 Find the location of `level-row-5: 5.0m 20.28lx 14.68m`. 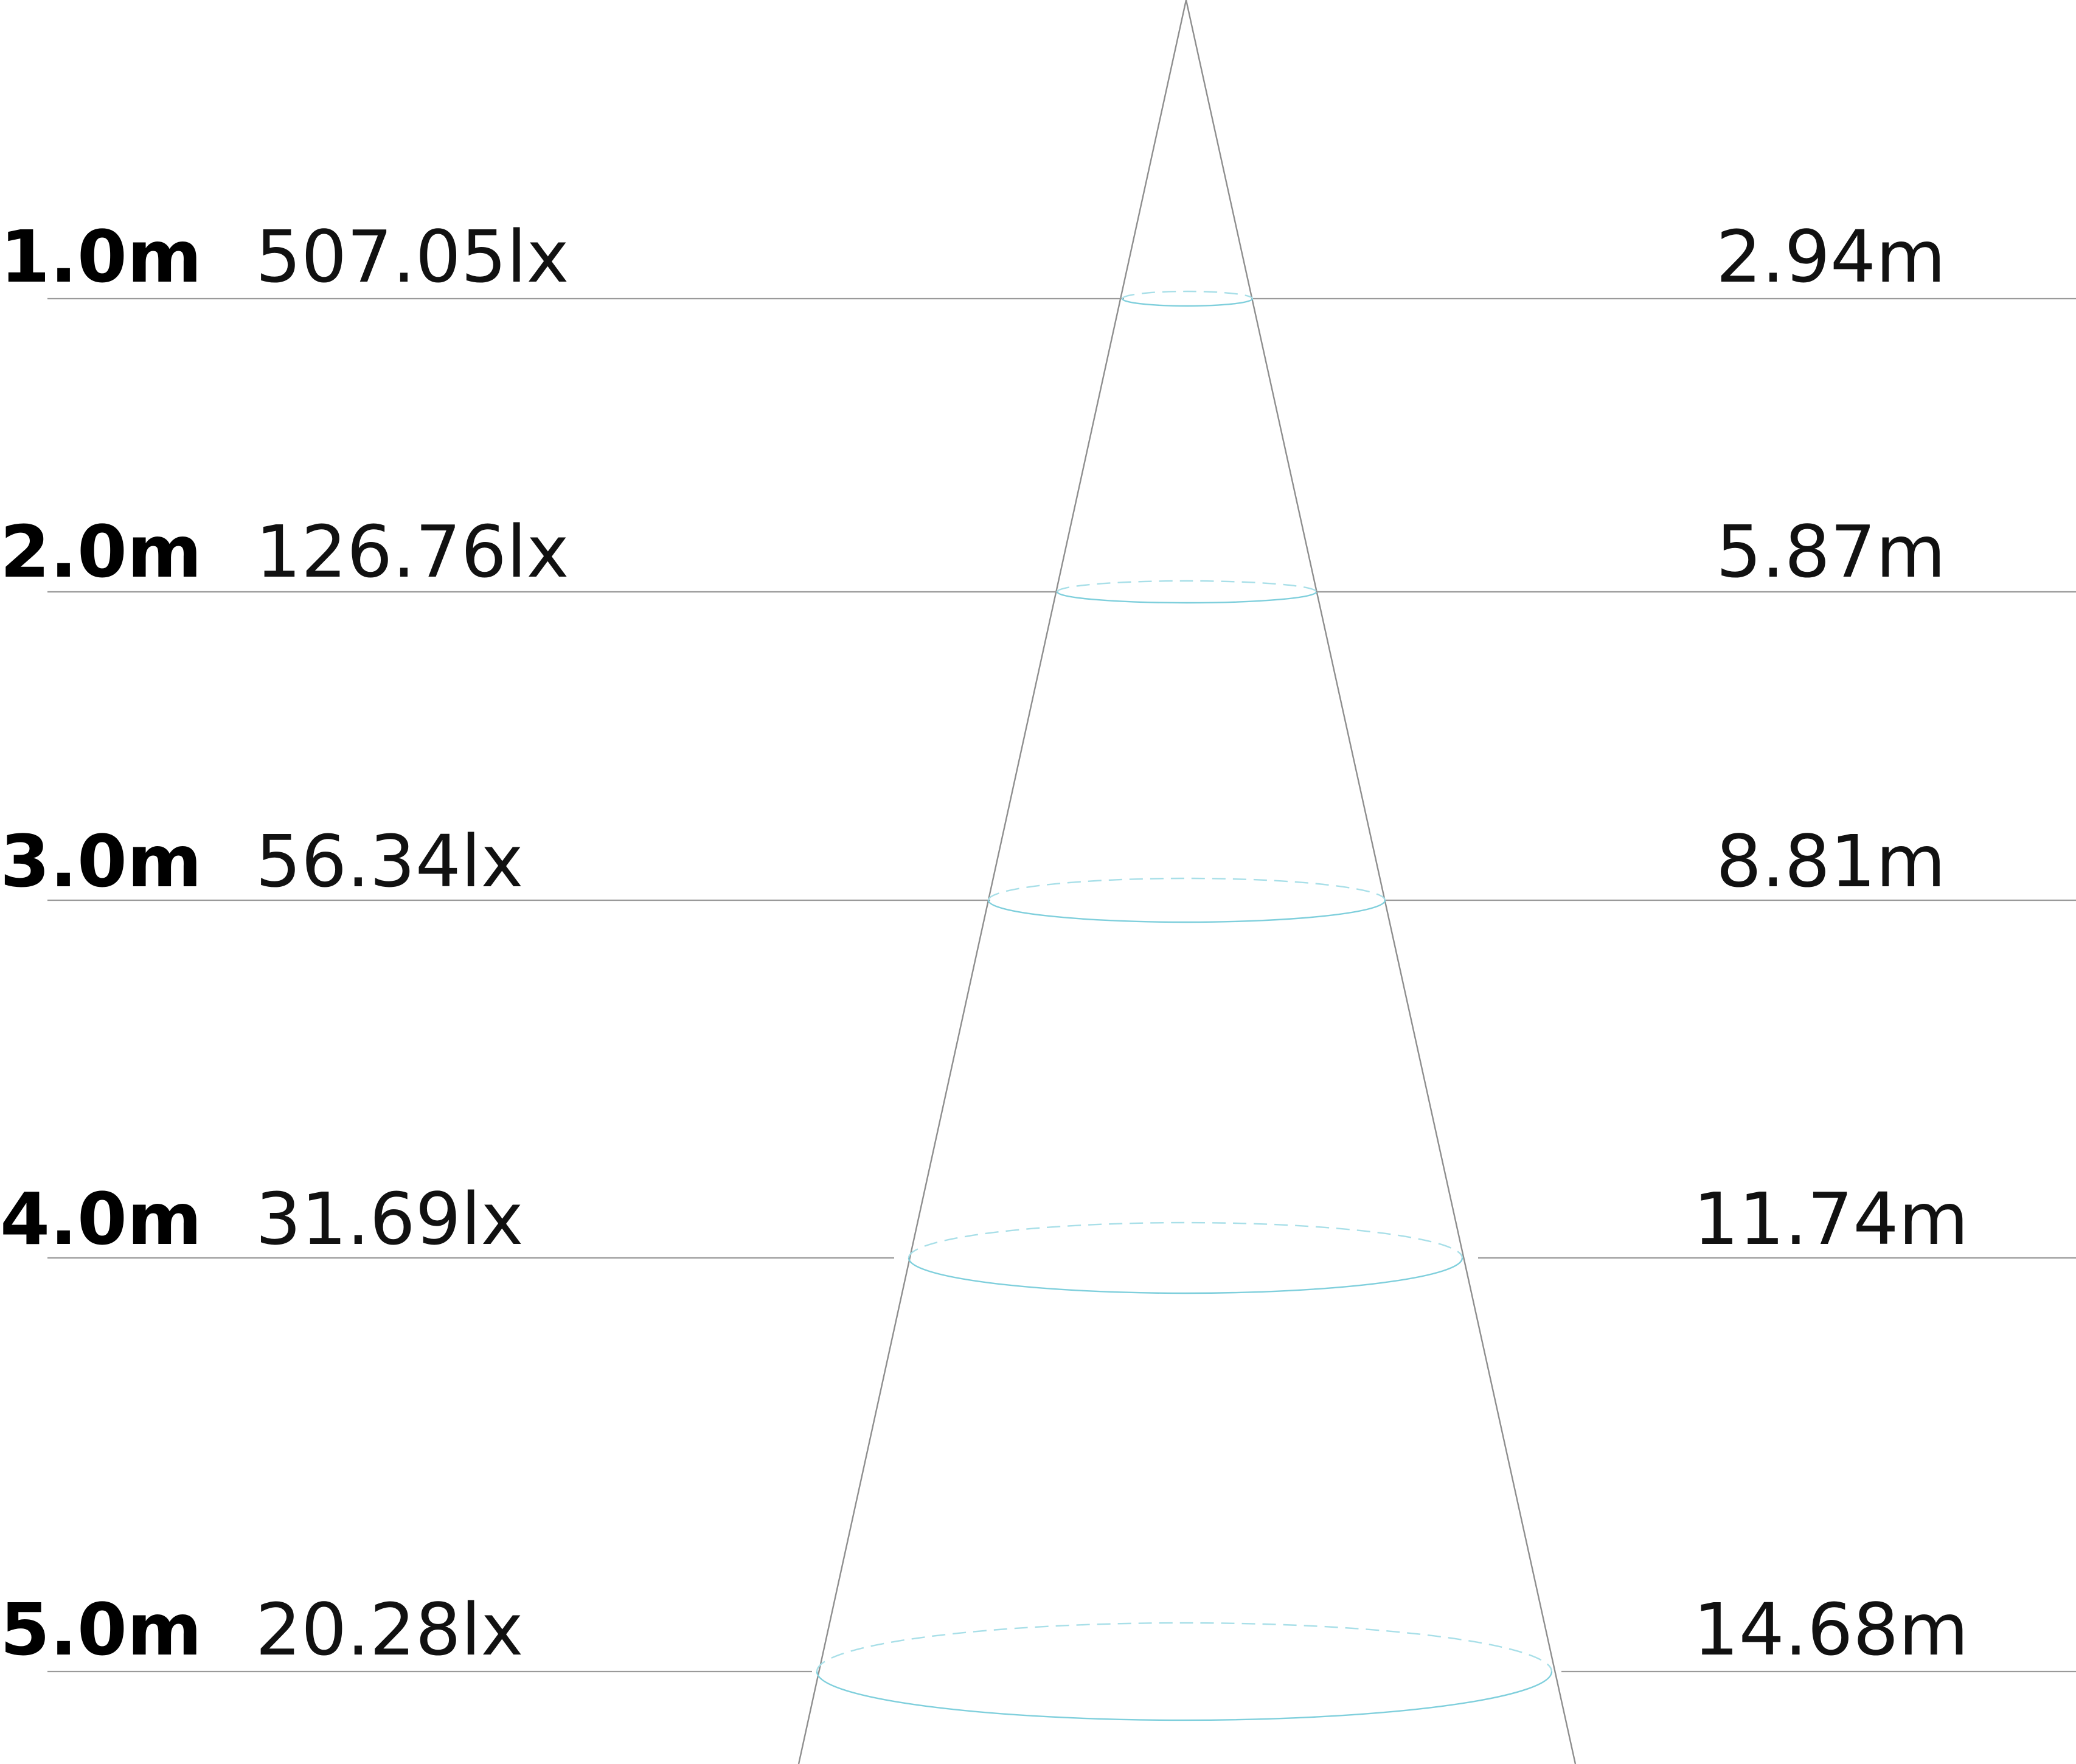

level-row-5: 5.0m 20.28lx 14.68m is located at coordinates (1038, 1654).